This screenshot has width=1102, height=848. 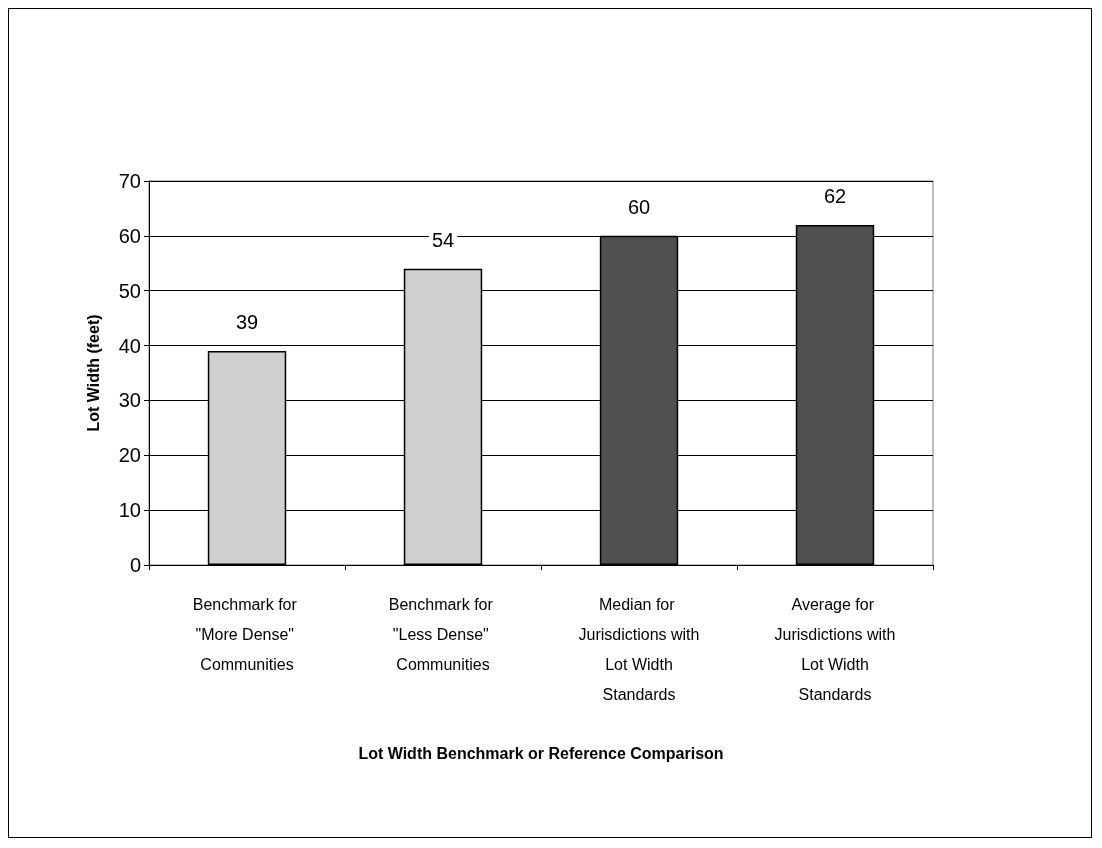 I want to click on data-label: 54, so click(x=443, y=239).